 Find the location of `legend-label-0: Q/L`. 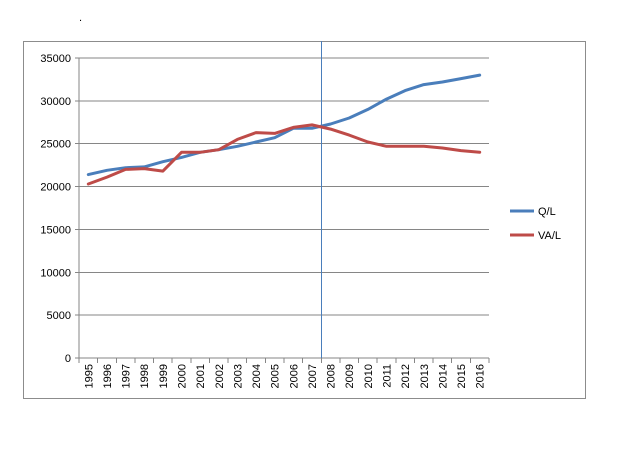

legend-label-0: Q/L is located at coordinates (547, 212).